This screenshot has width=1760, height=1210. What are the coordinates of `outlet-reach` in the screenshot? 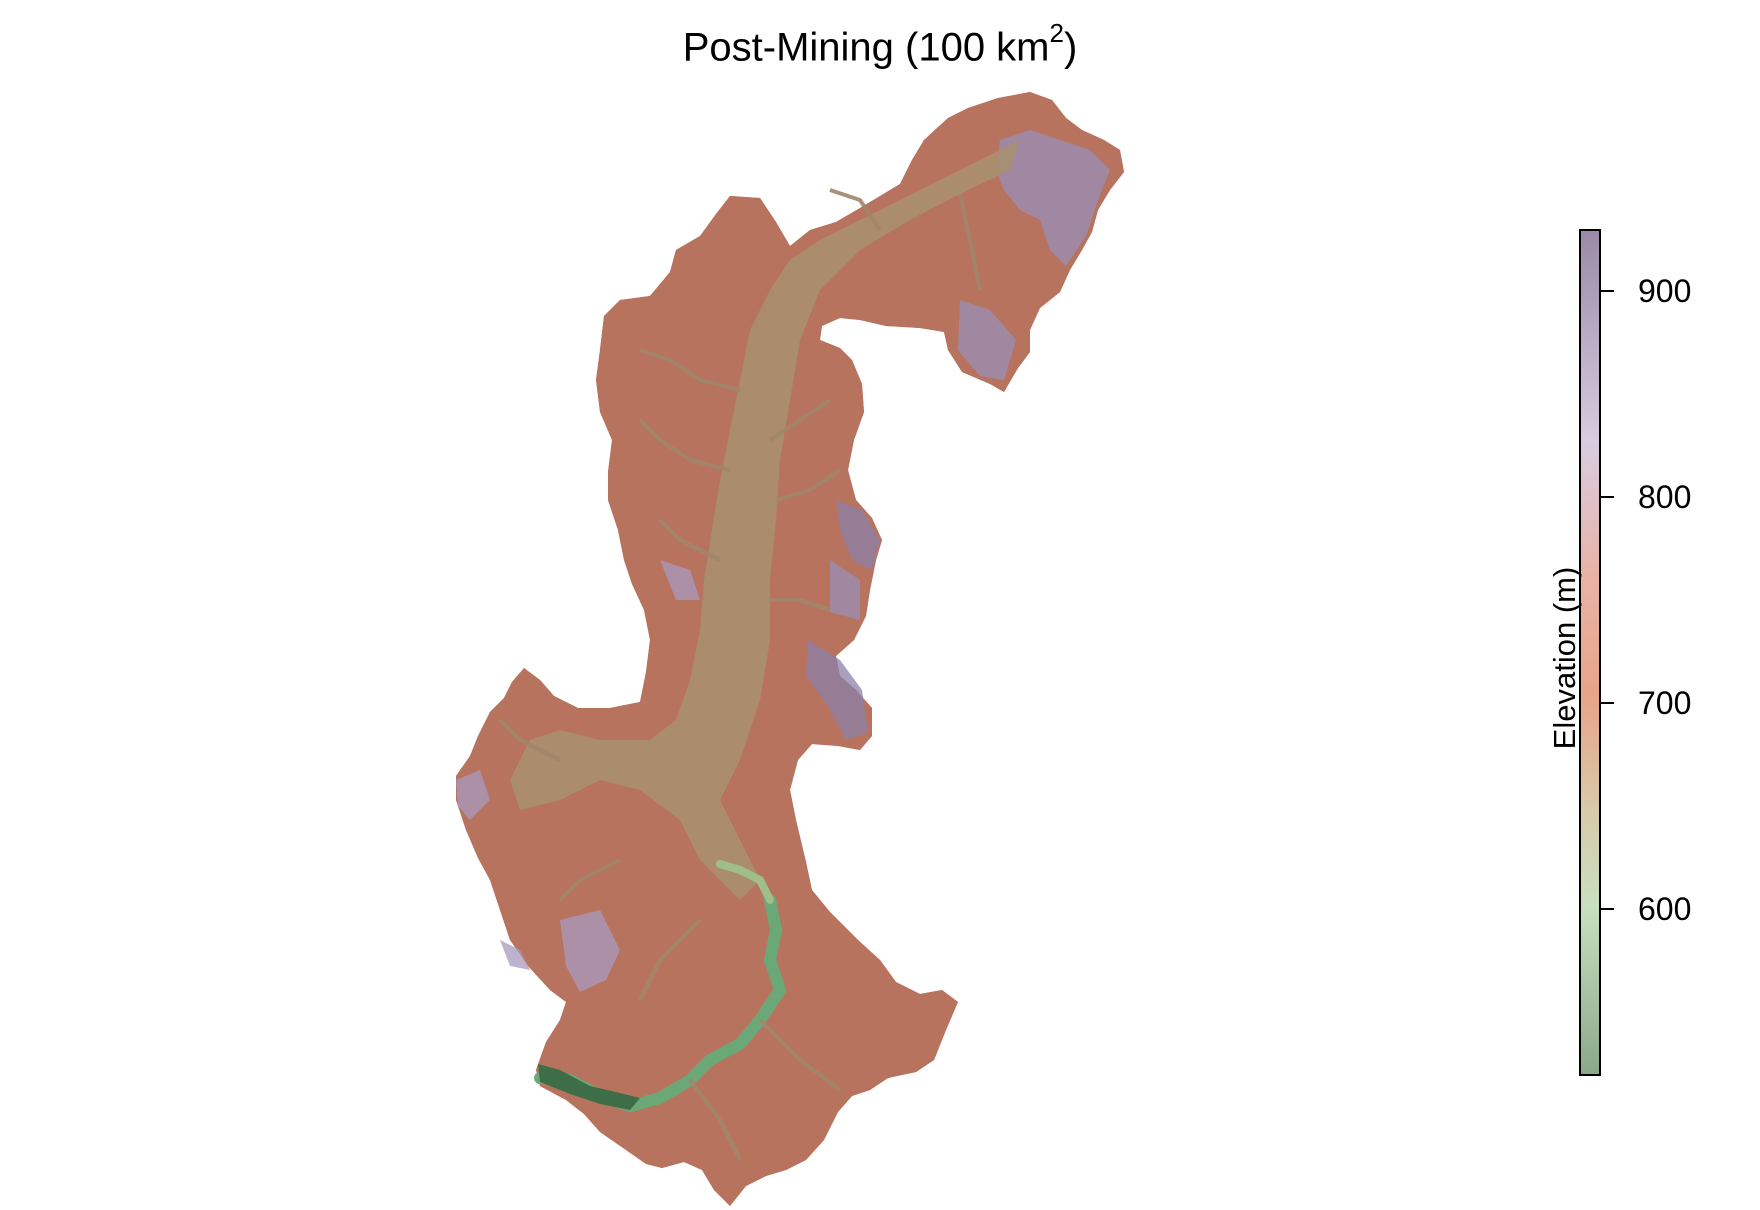 It's located at (589, 1087).